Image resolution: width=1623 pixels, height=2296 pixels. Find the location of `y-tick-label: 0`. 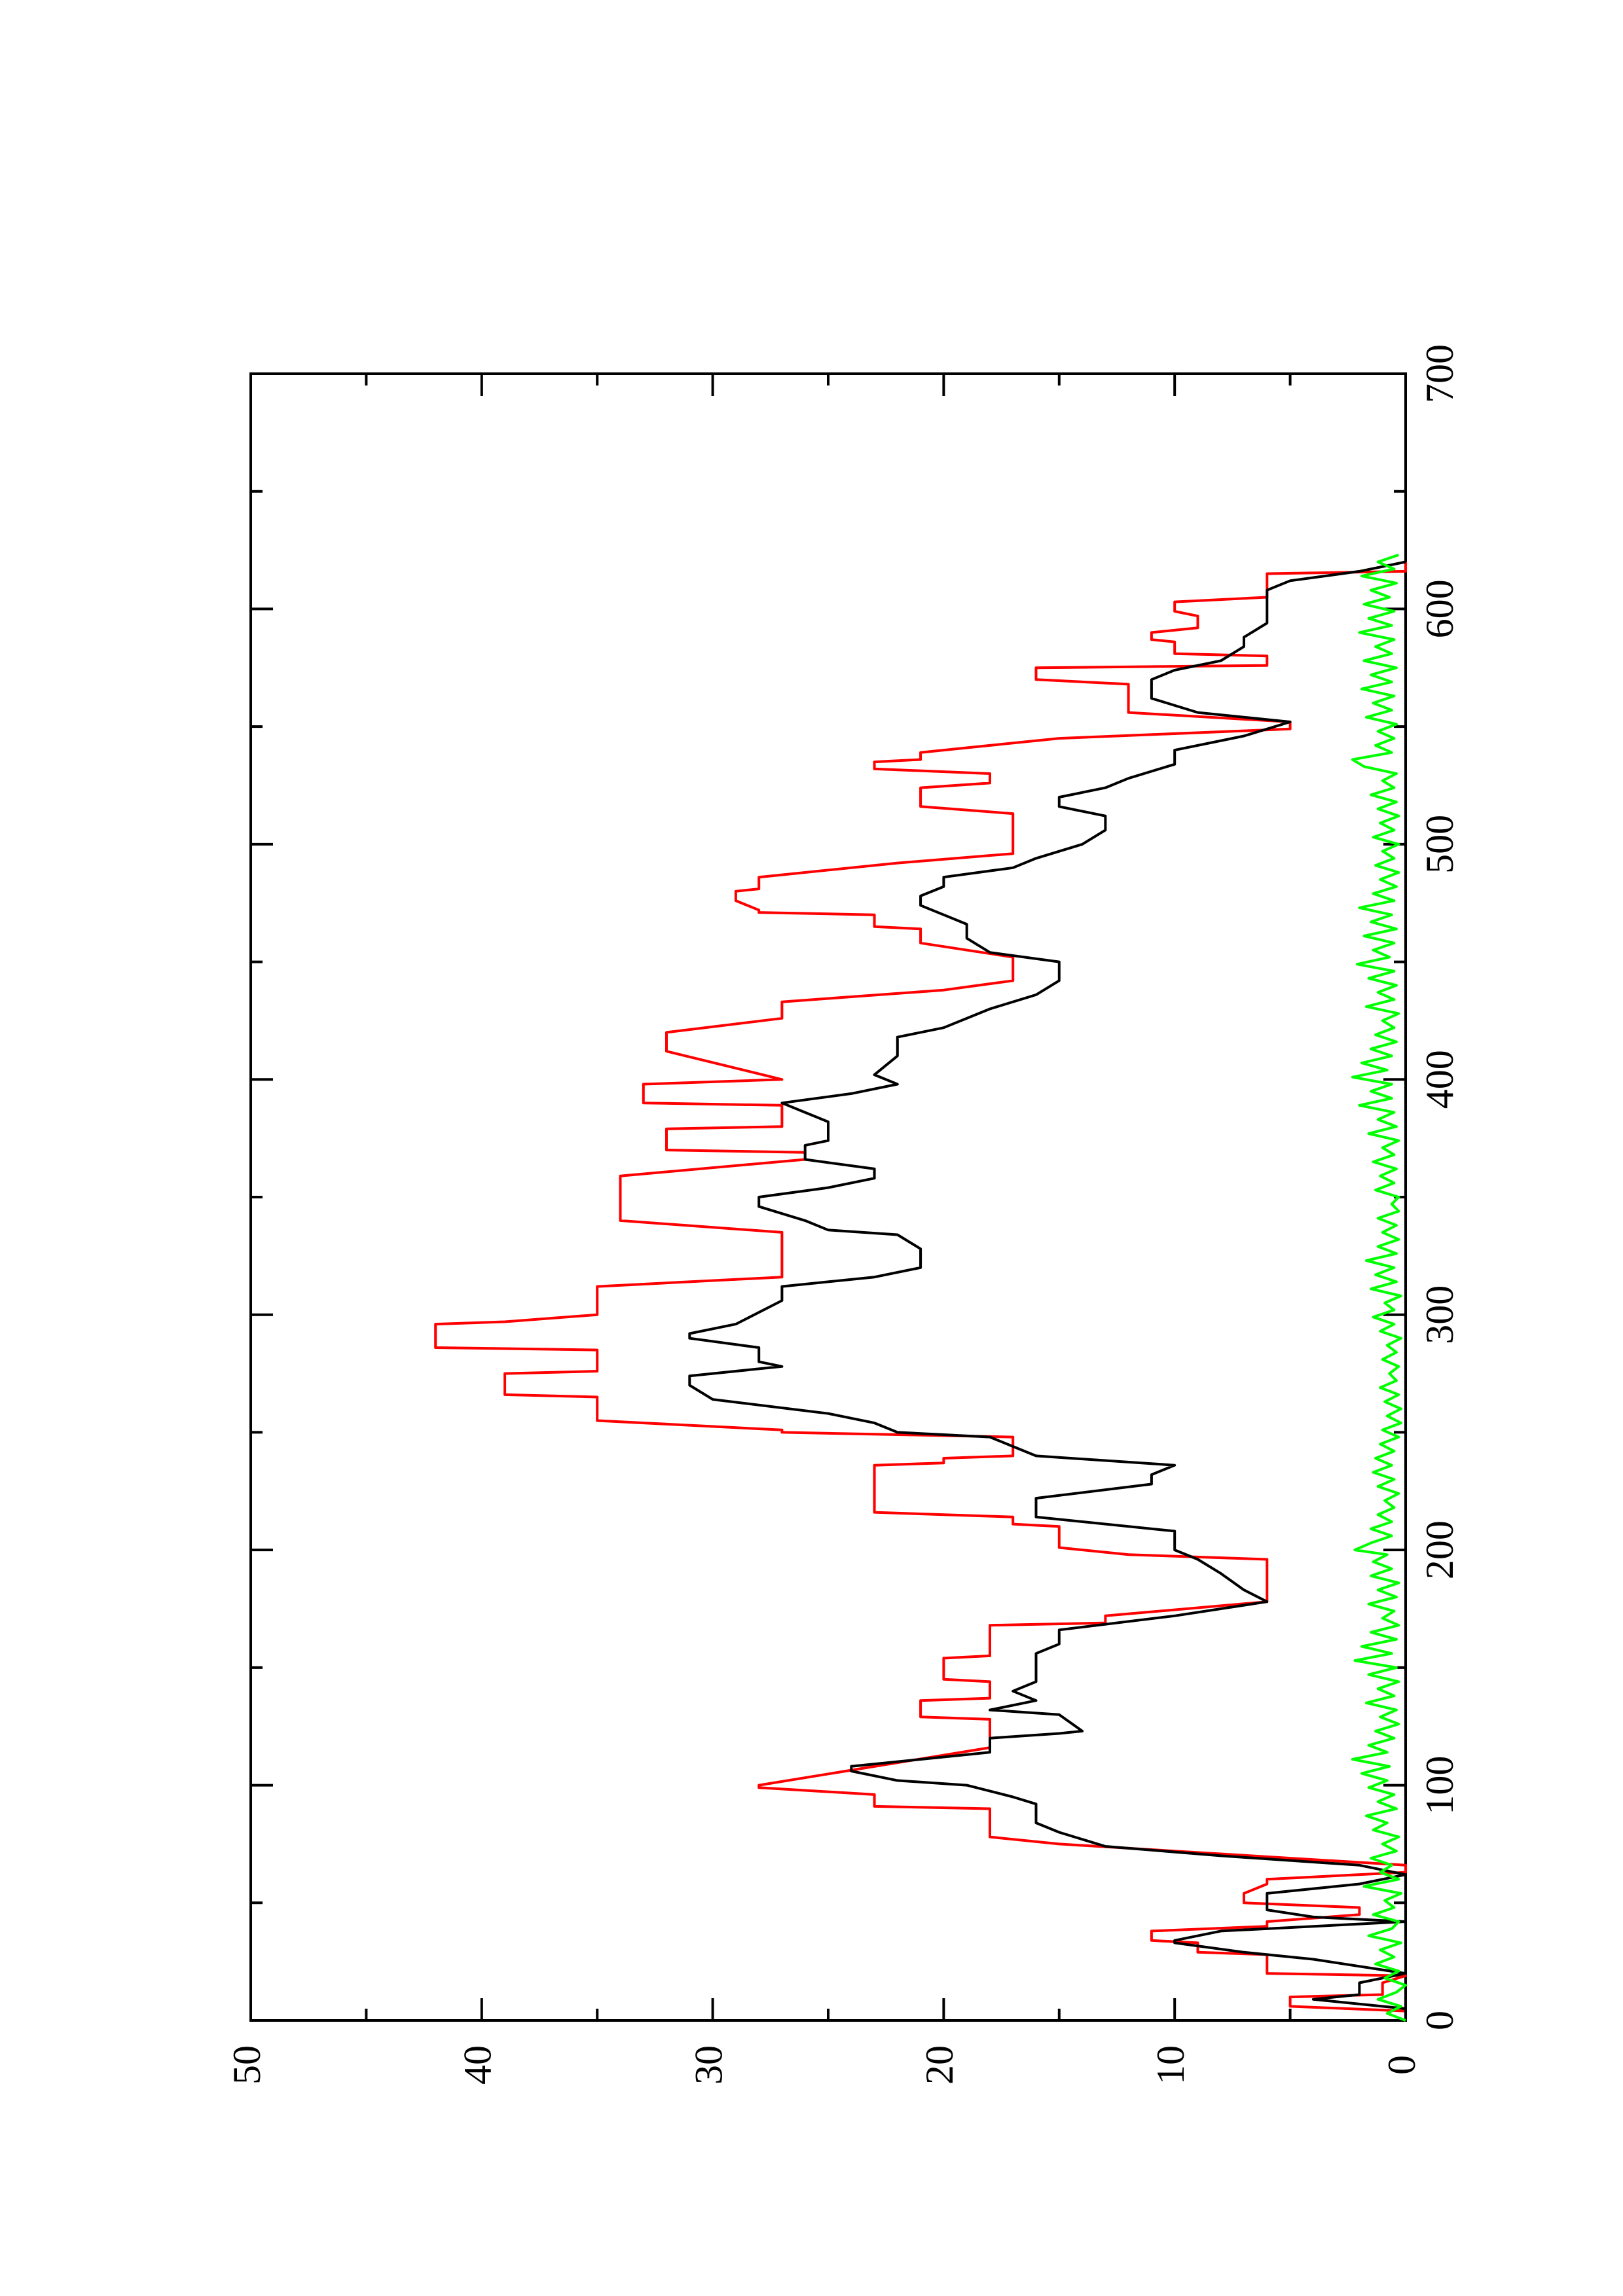

y-tick-label: 0 is located at coordinates (1401, 2065).